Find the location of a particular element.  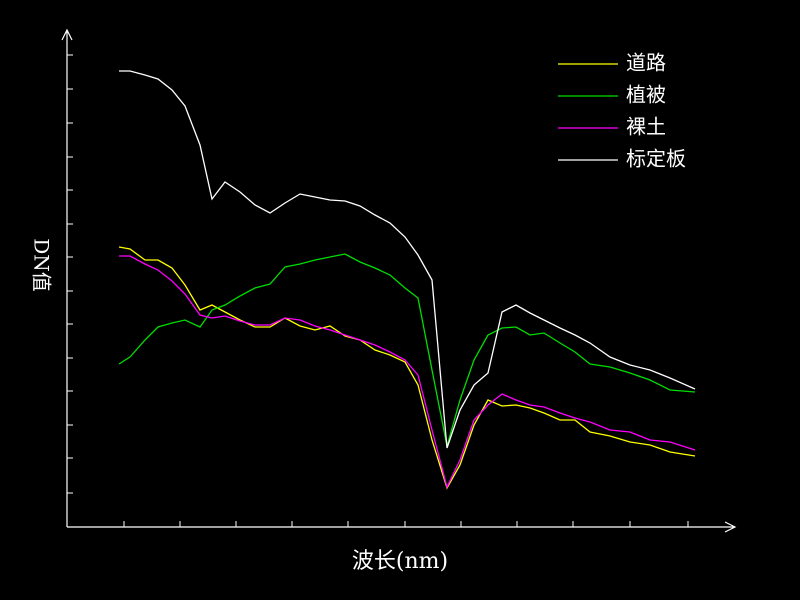

y-axis-label: DN值 is located at coordinates (42, 265).